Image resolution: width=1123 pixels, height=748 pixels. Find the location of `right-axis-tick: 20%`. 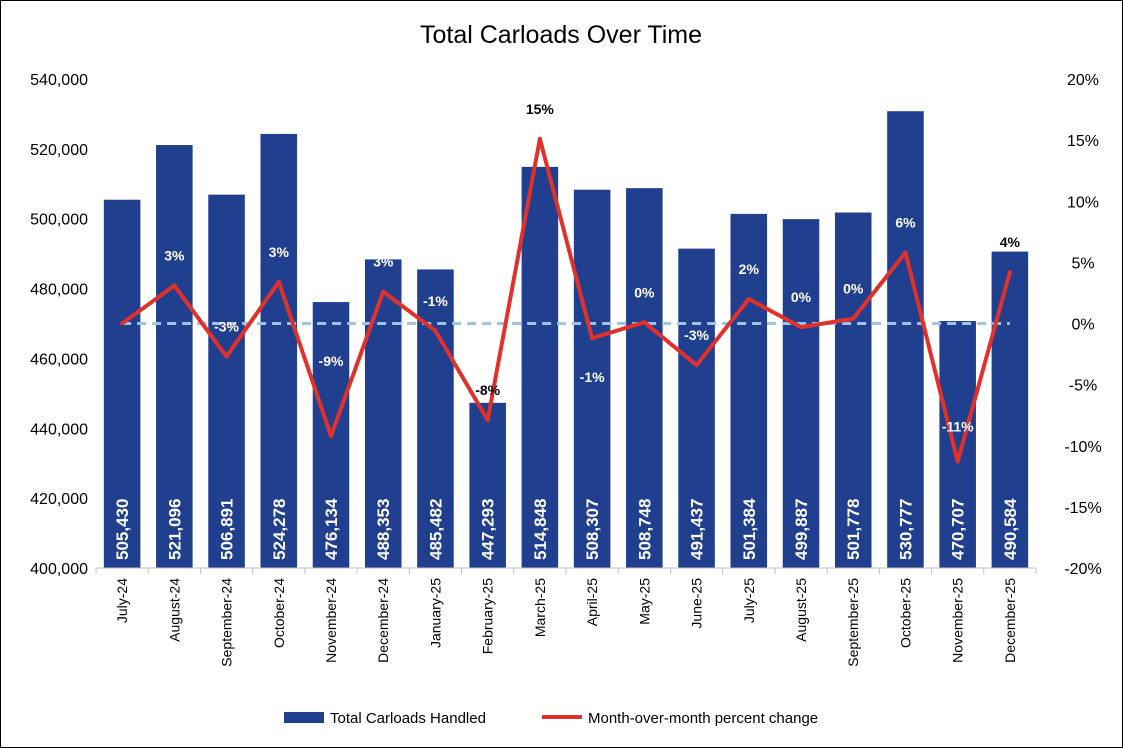

right-axis-tick: 20% is located at coordinates (1083, 80).